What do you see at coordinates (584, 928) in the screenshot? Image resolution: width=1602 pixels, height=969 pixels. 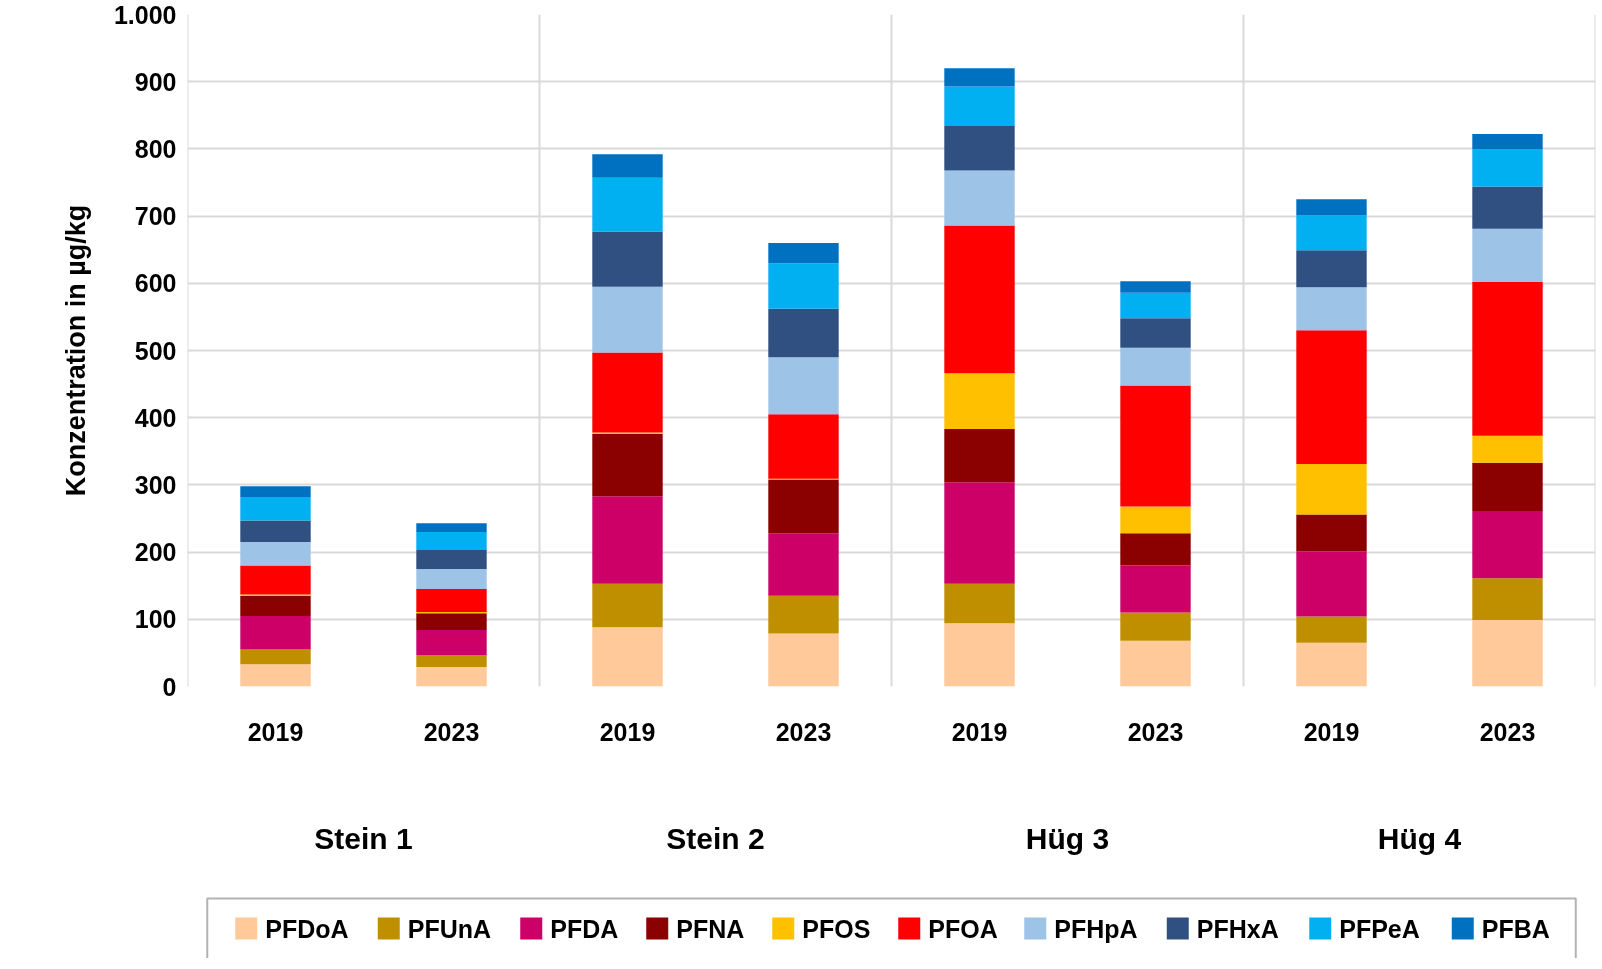 I see `legend-label: PFDA` at bounding box center [584, 928].